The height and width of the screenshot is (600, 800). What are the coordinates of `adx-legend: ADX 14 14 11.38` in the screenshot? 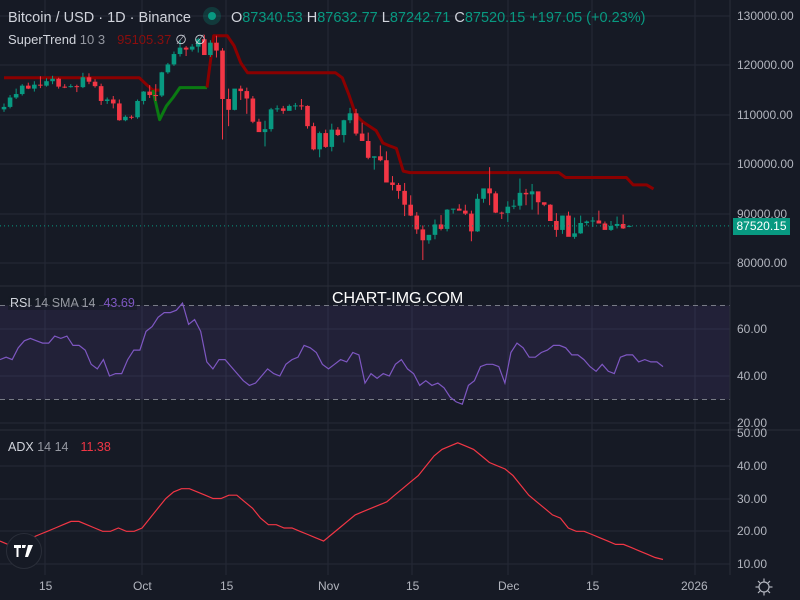 It's located at (59, 447).